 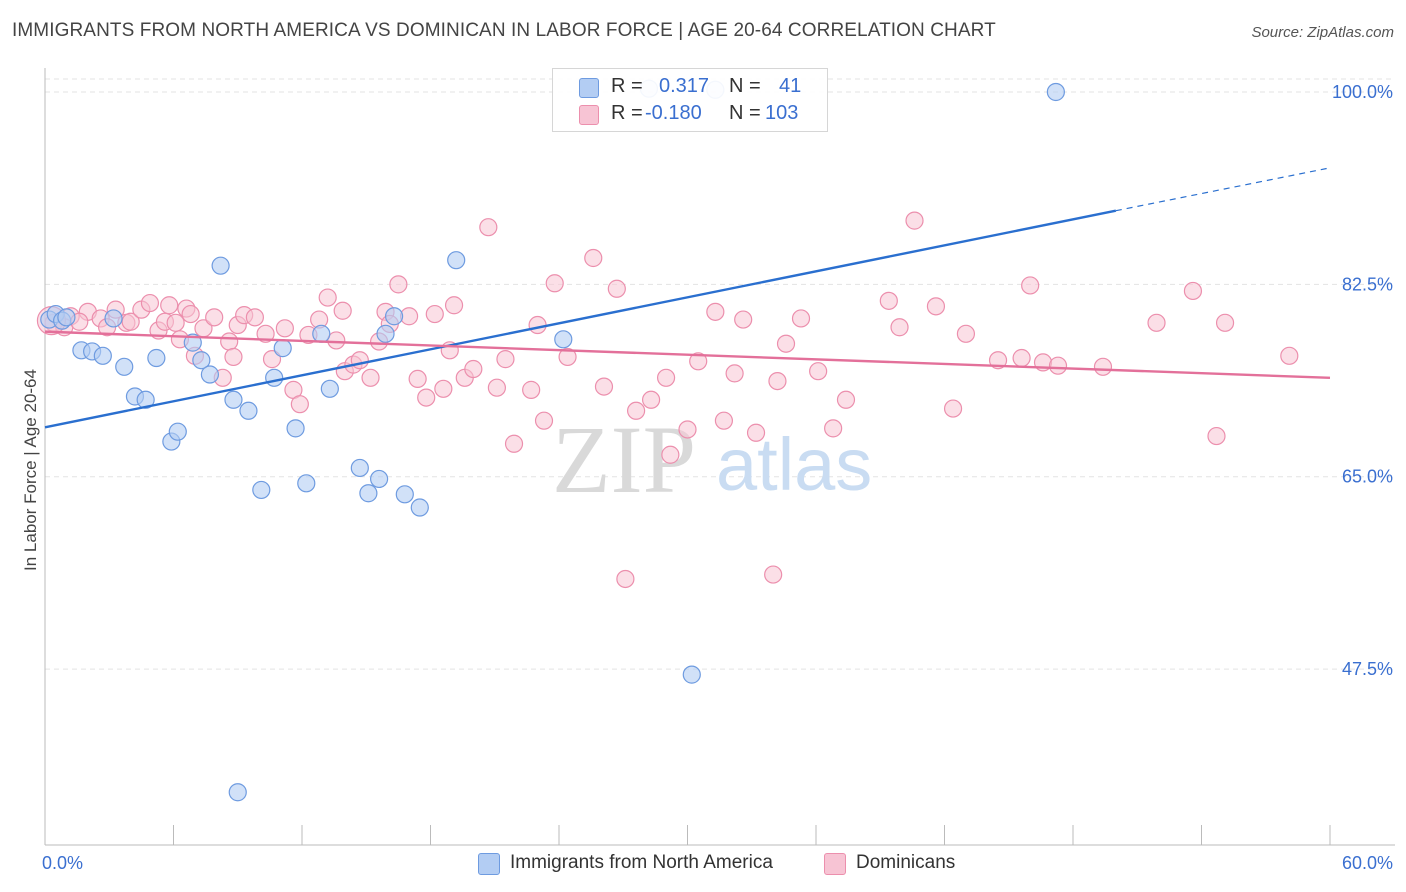 What do you see at coordinates (687, 355) in the screenshot?
I see `dominicans-trend-line` at bounding box center [687, 355].